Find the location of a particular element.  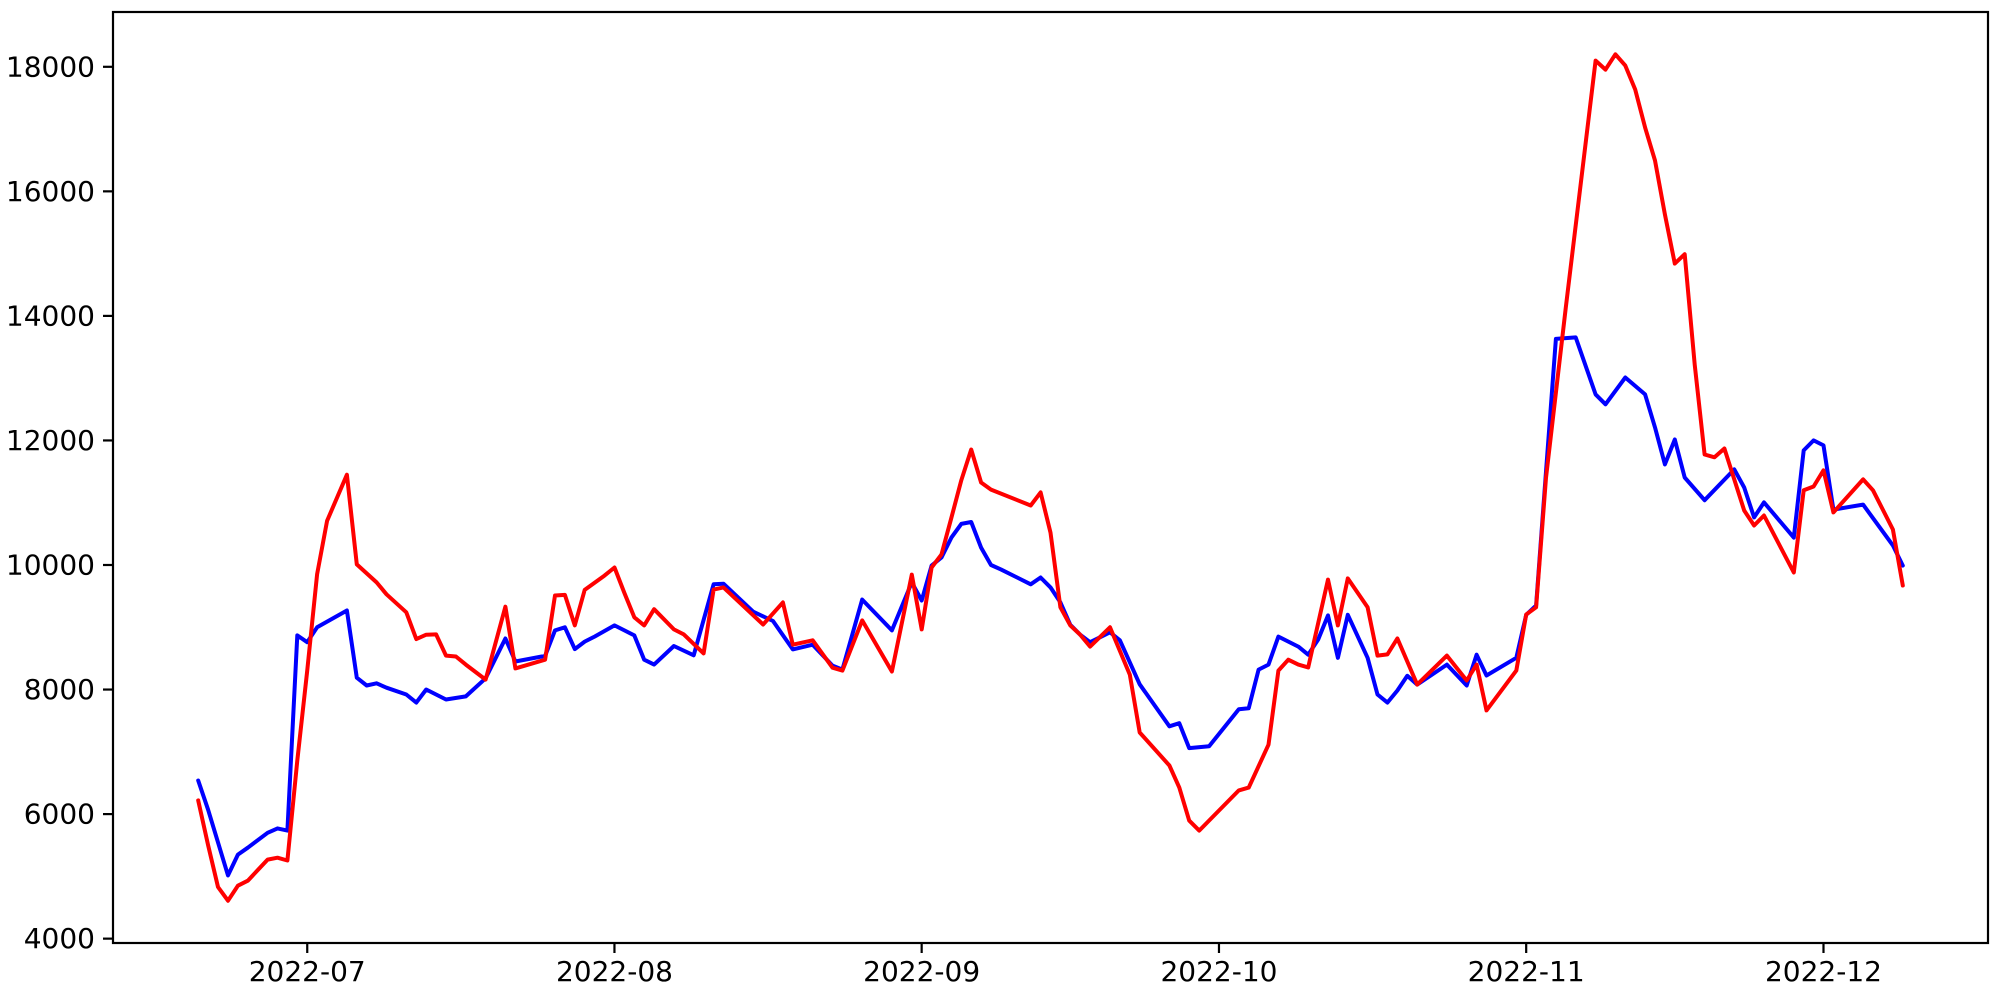

y-tick-label: 18000 is located at coordinates (50, 66).